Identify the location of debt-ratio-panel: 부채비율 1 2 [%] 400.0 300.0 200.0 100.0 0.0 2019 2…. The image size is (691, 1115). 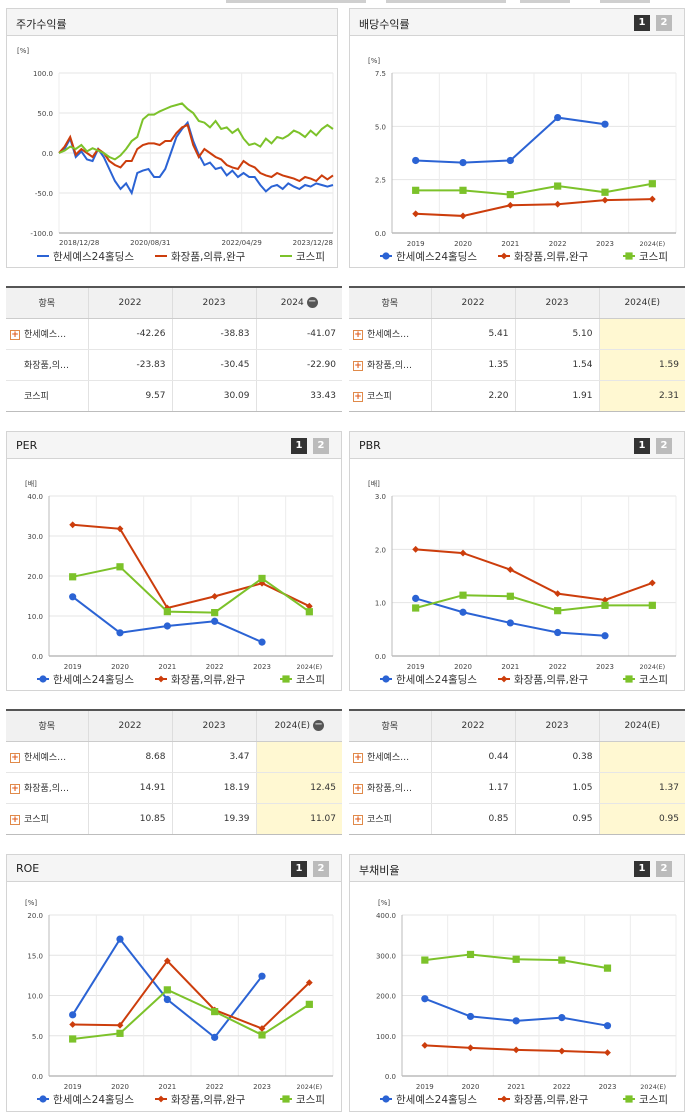
(517, 983).